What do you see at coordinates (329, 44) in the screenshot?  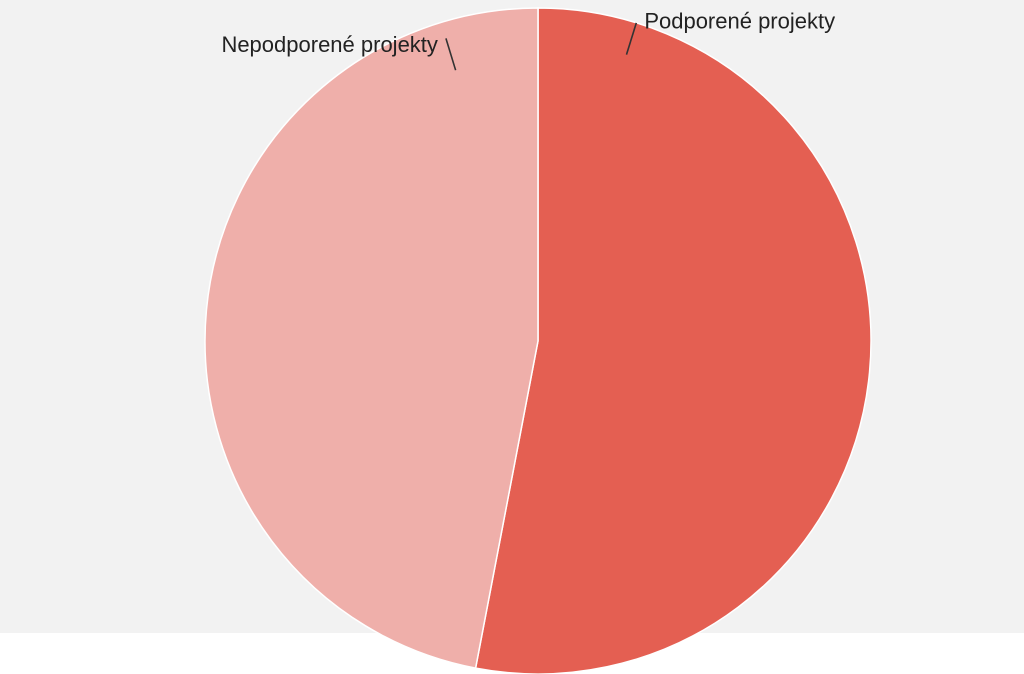 I see `slice-label-2: Nepodporené projekty` at bounding box center [329, 44].